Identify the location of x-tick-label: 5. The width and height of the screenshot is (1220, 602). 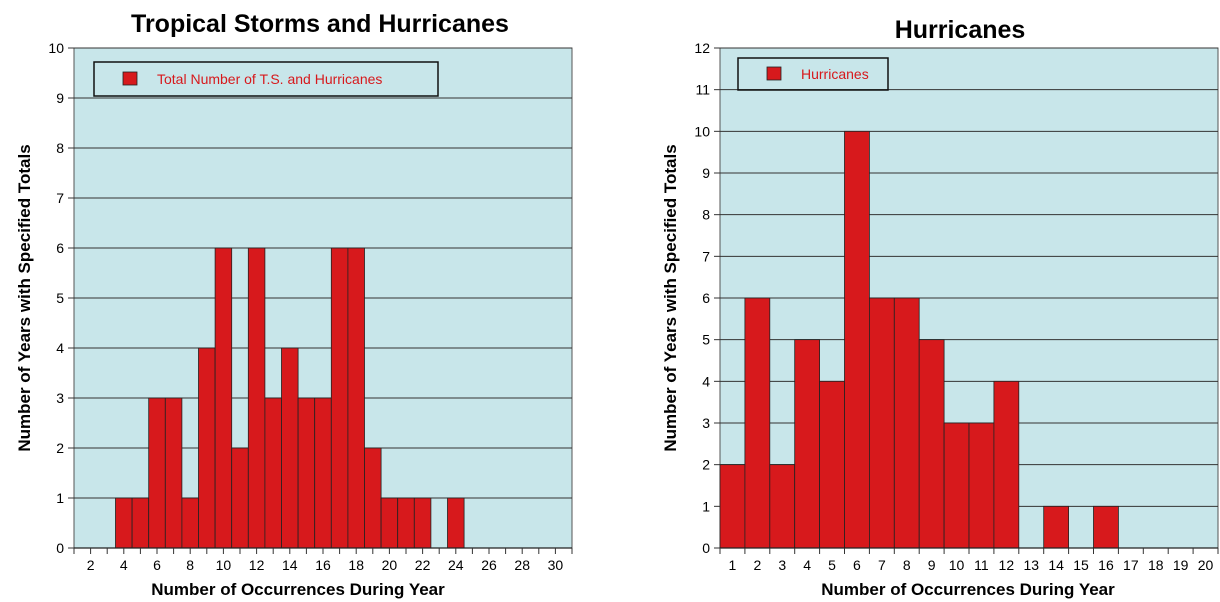
(832, 565).